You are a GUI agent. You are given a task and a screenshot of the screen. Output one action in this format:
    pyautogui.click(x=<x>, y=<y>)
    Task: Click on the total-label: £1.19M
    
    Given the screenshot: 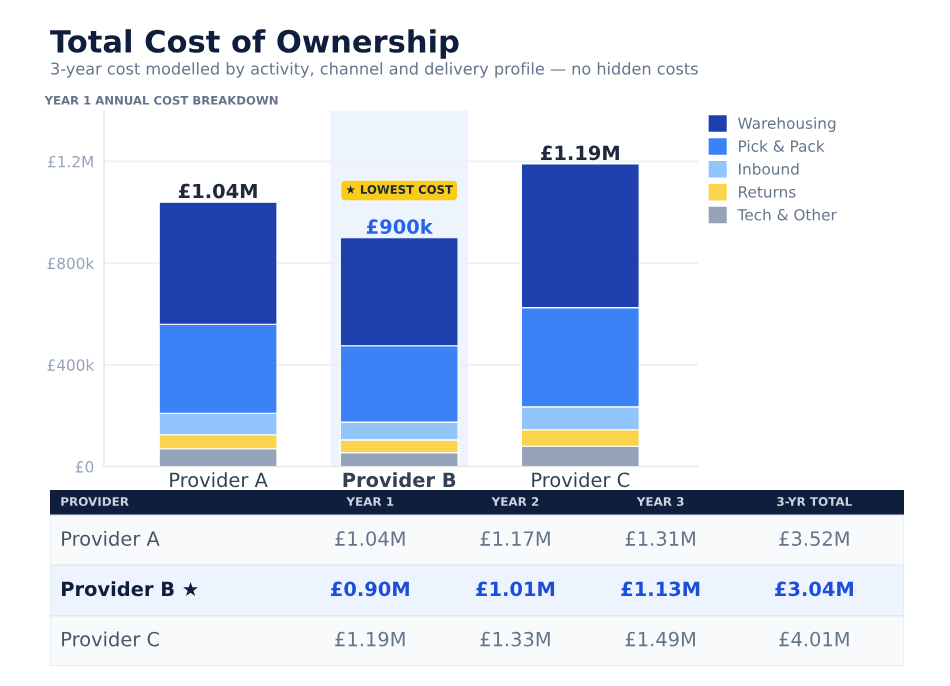 What is the action you would take?
    pyautogui.click(x=580, y=153)
    